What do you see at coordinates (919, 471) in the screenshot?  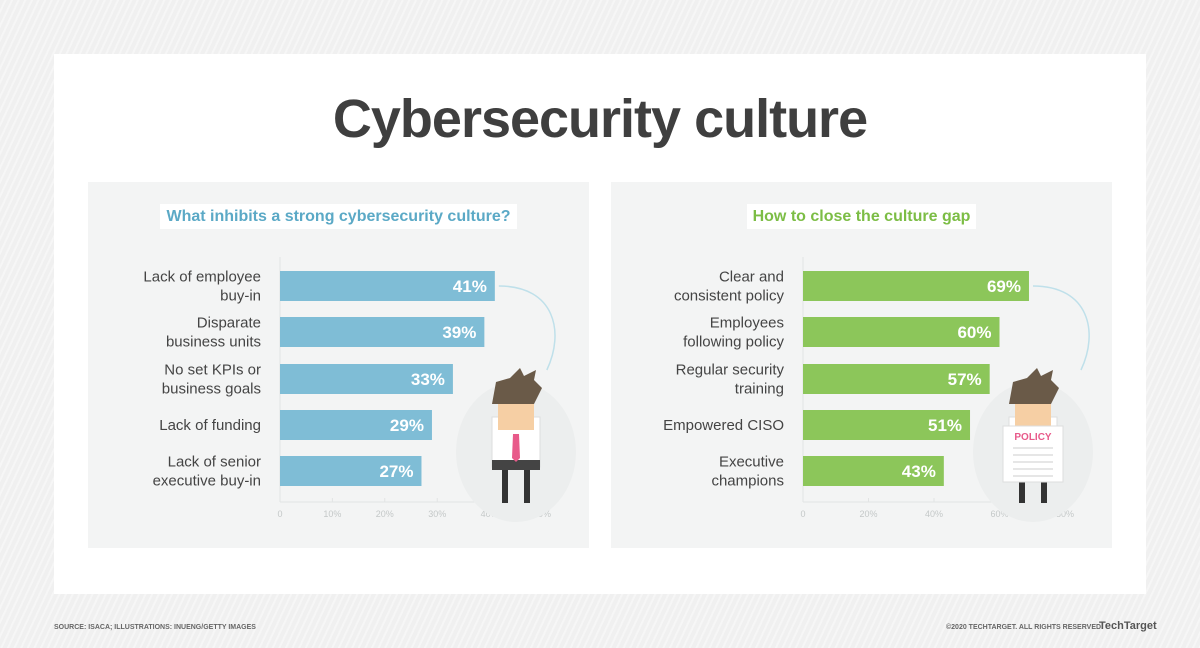 I see `data-label: 43%` at bounding box center [919, 471].